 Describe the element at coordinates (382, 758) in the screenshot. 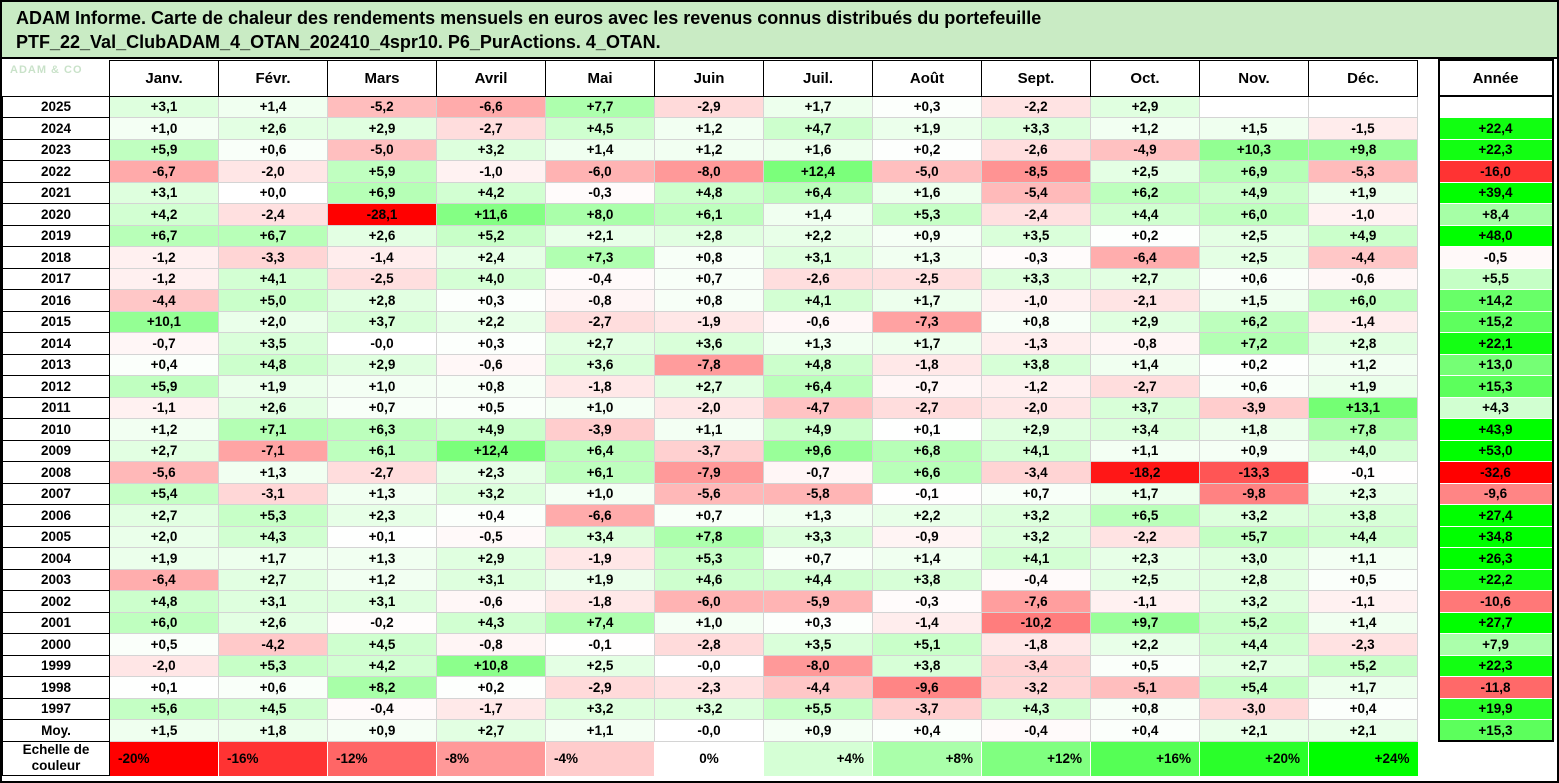

I see `color-scale-stop: -12%` at that location.